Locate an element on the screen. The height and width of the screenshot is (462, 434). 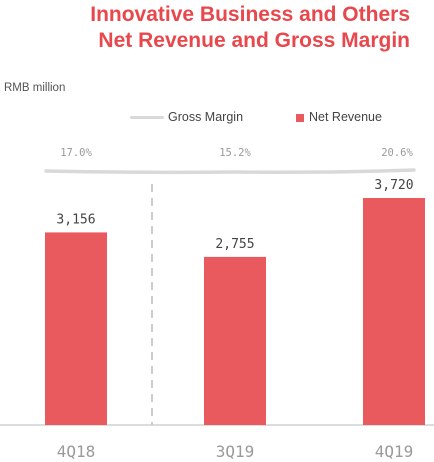
legend-gross-margin-label: Gross Margin is located at coordinates (206, 117).